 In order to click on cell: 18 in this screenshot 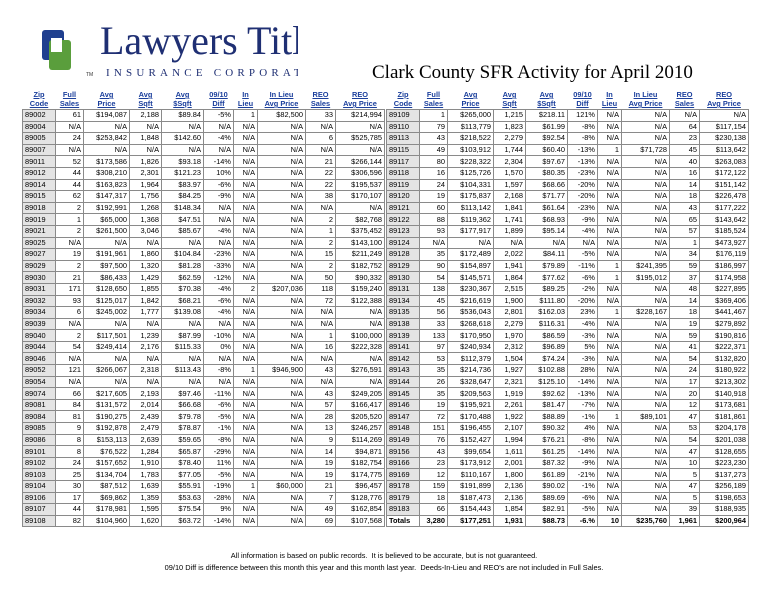, I will do `click(433, 498)`.